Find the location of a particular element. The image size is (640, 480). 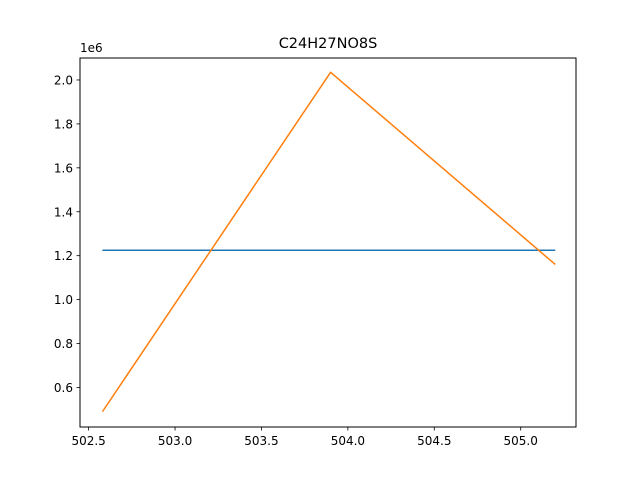

y-tick-label: 0.6 is located at coordinates (63, 388).